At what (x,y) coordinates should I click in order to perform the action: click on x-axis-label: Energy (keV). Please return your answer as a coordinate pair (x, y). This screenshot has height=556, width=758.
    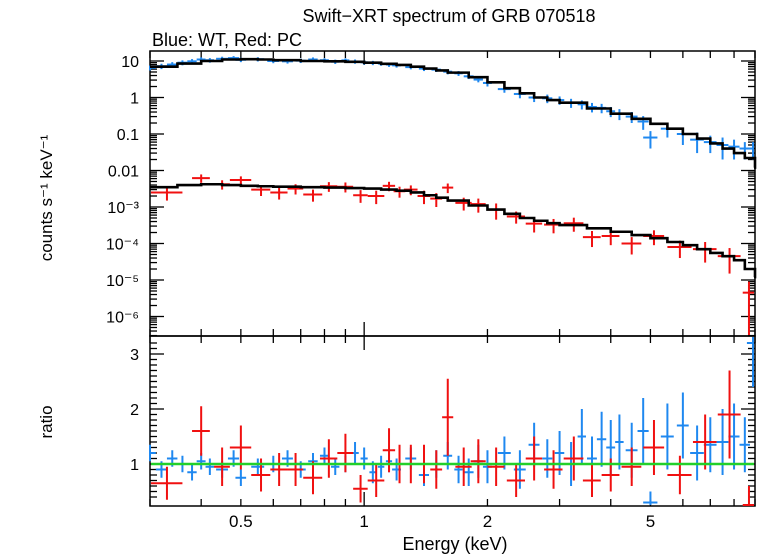
    Looking at the image, I should click on (454, 544).